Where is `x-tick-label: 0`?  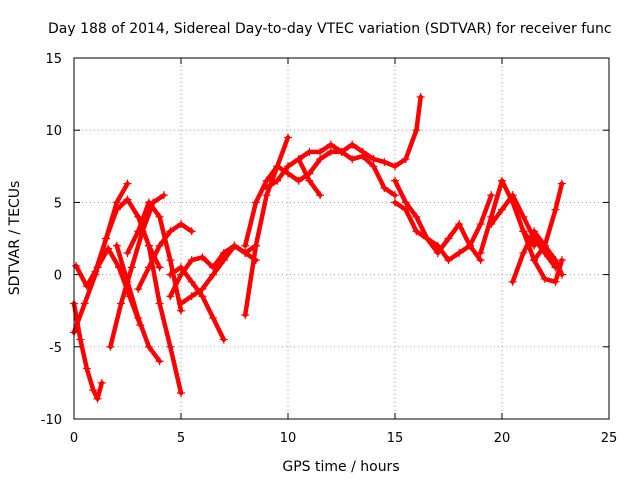
x-tick-label: 0 is located at coordinates (74, 438).